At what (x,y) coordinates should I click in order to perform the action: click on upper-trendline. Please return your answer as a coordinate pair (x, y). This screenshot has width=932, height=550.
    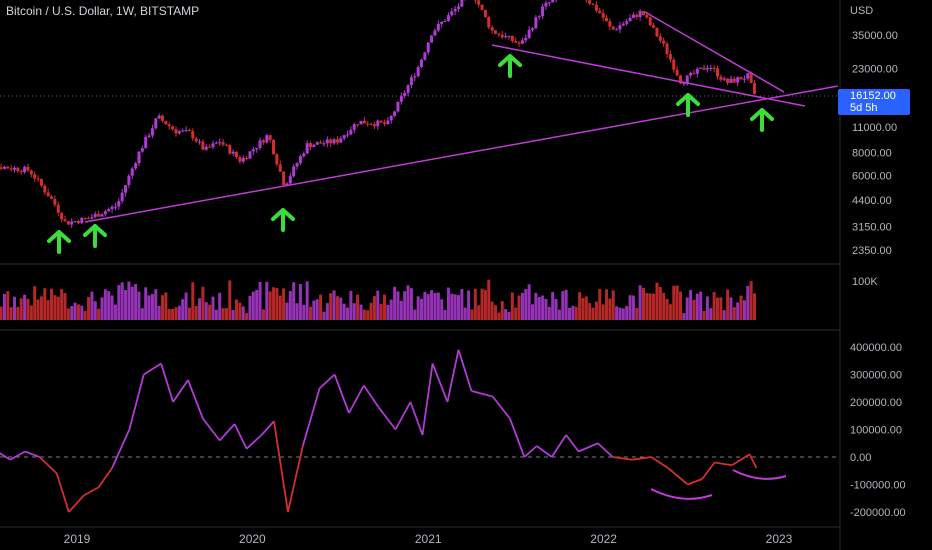
    Looking at the image, I should click on (714, 52).